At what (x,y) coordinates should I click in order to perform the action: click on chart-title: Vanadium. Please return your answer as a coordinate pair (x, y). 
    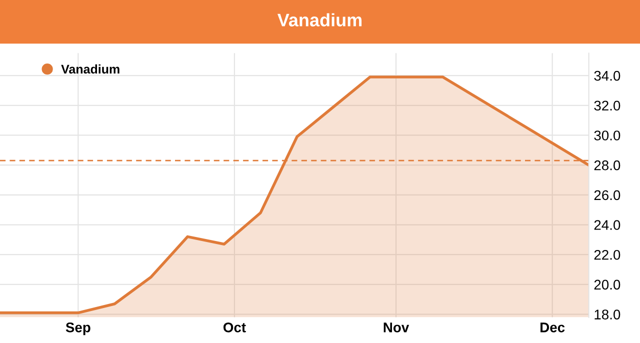
    Looking at the image, I should click on (319, 19).